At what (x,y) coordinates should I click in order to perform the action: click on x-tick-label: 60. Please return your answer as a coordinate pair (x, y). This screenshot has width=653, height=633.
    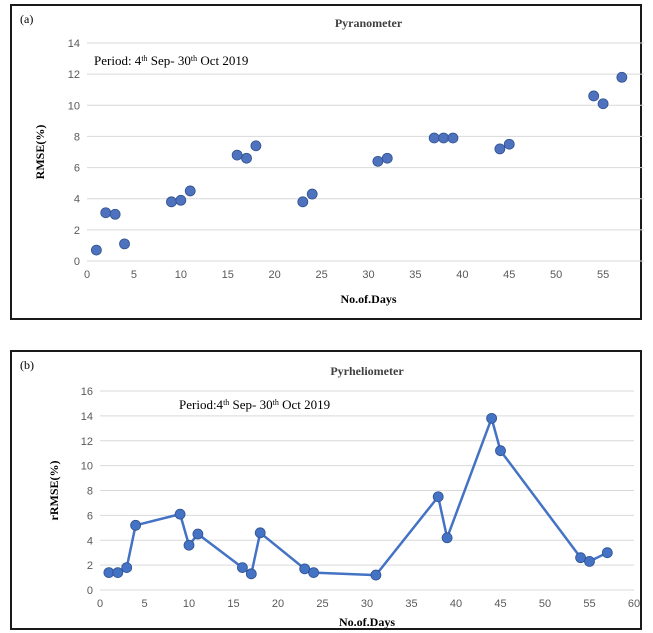
    Looking at the image, I should click on (634, 604).